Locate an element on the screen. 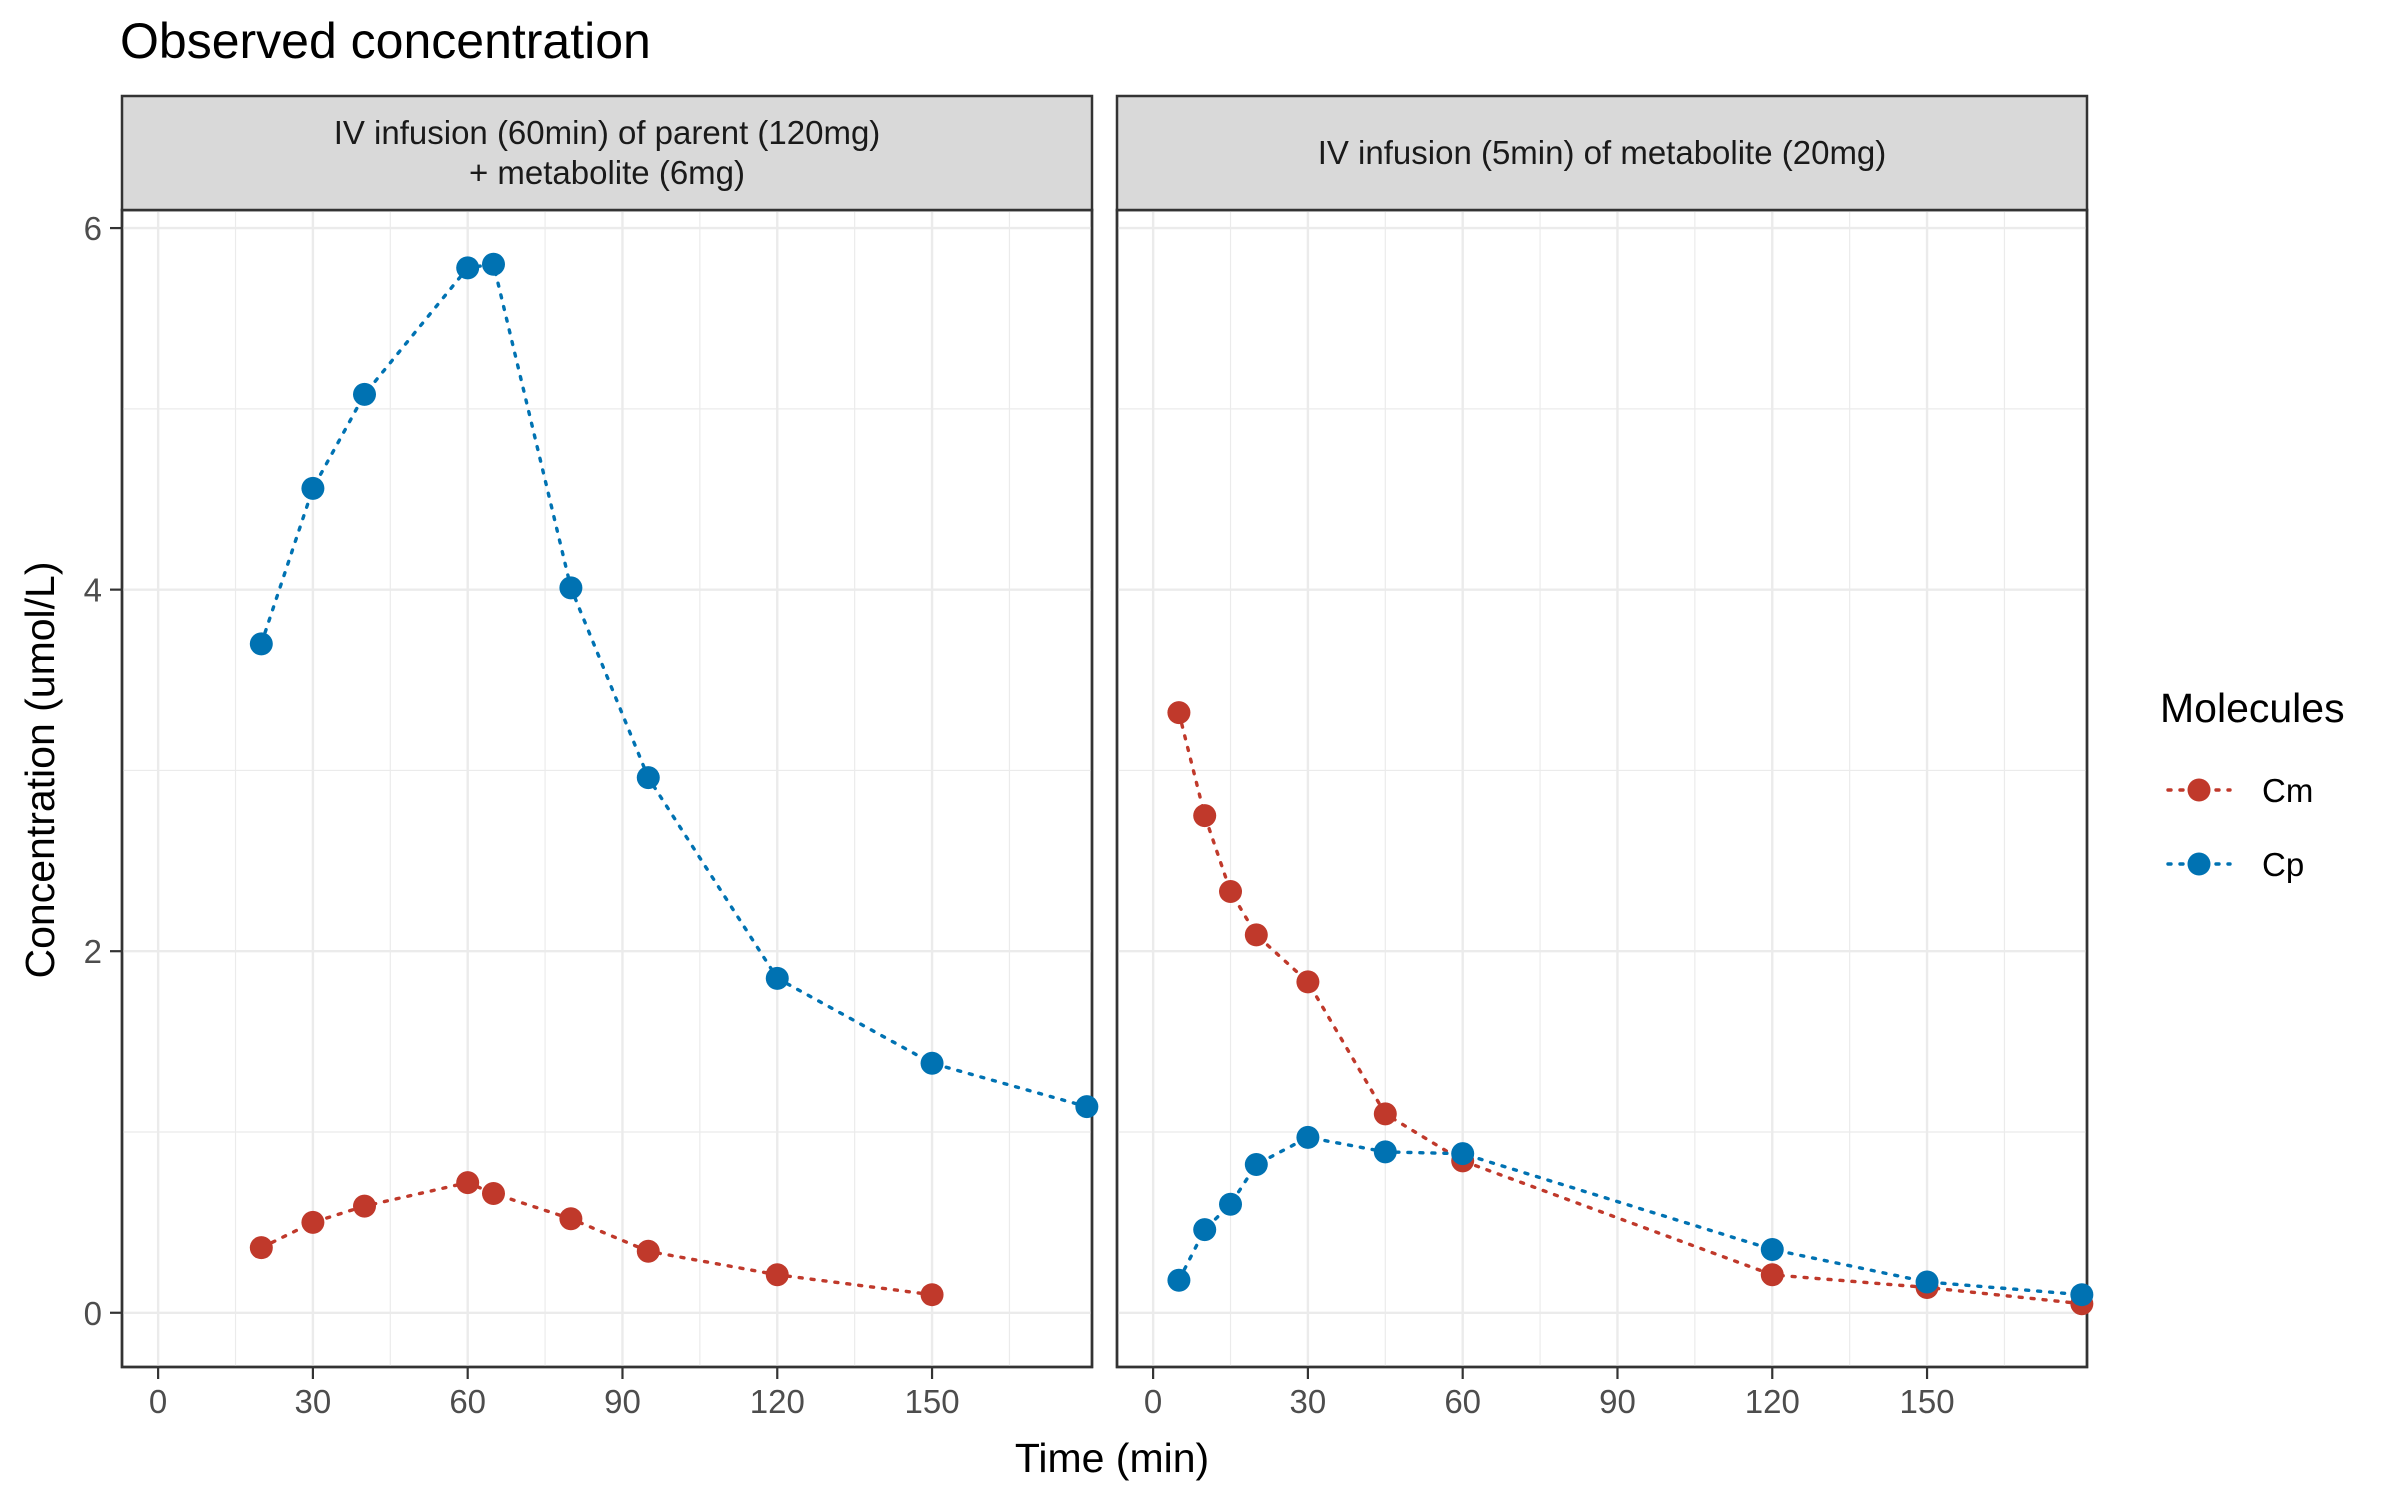  series-Cm is located at coordinates (596, 1239).